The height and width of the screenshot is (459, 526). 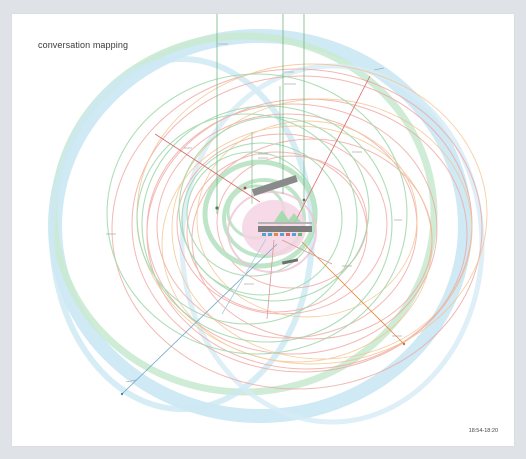 I want to click on time-range-label: 18:54-18:20, so click(x=483, y=431).